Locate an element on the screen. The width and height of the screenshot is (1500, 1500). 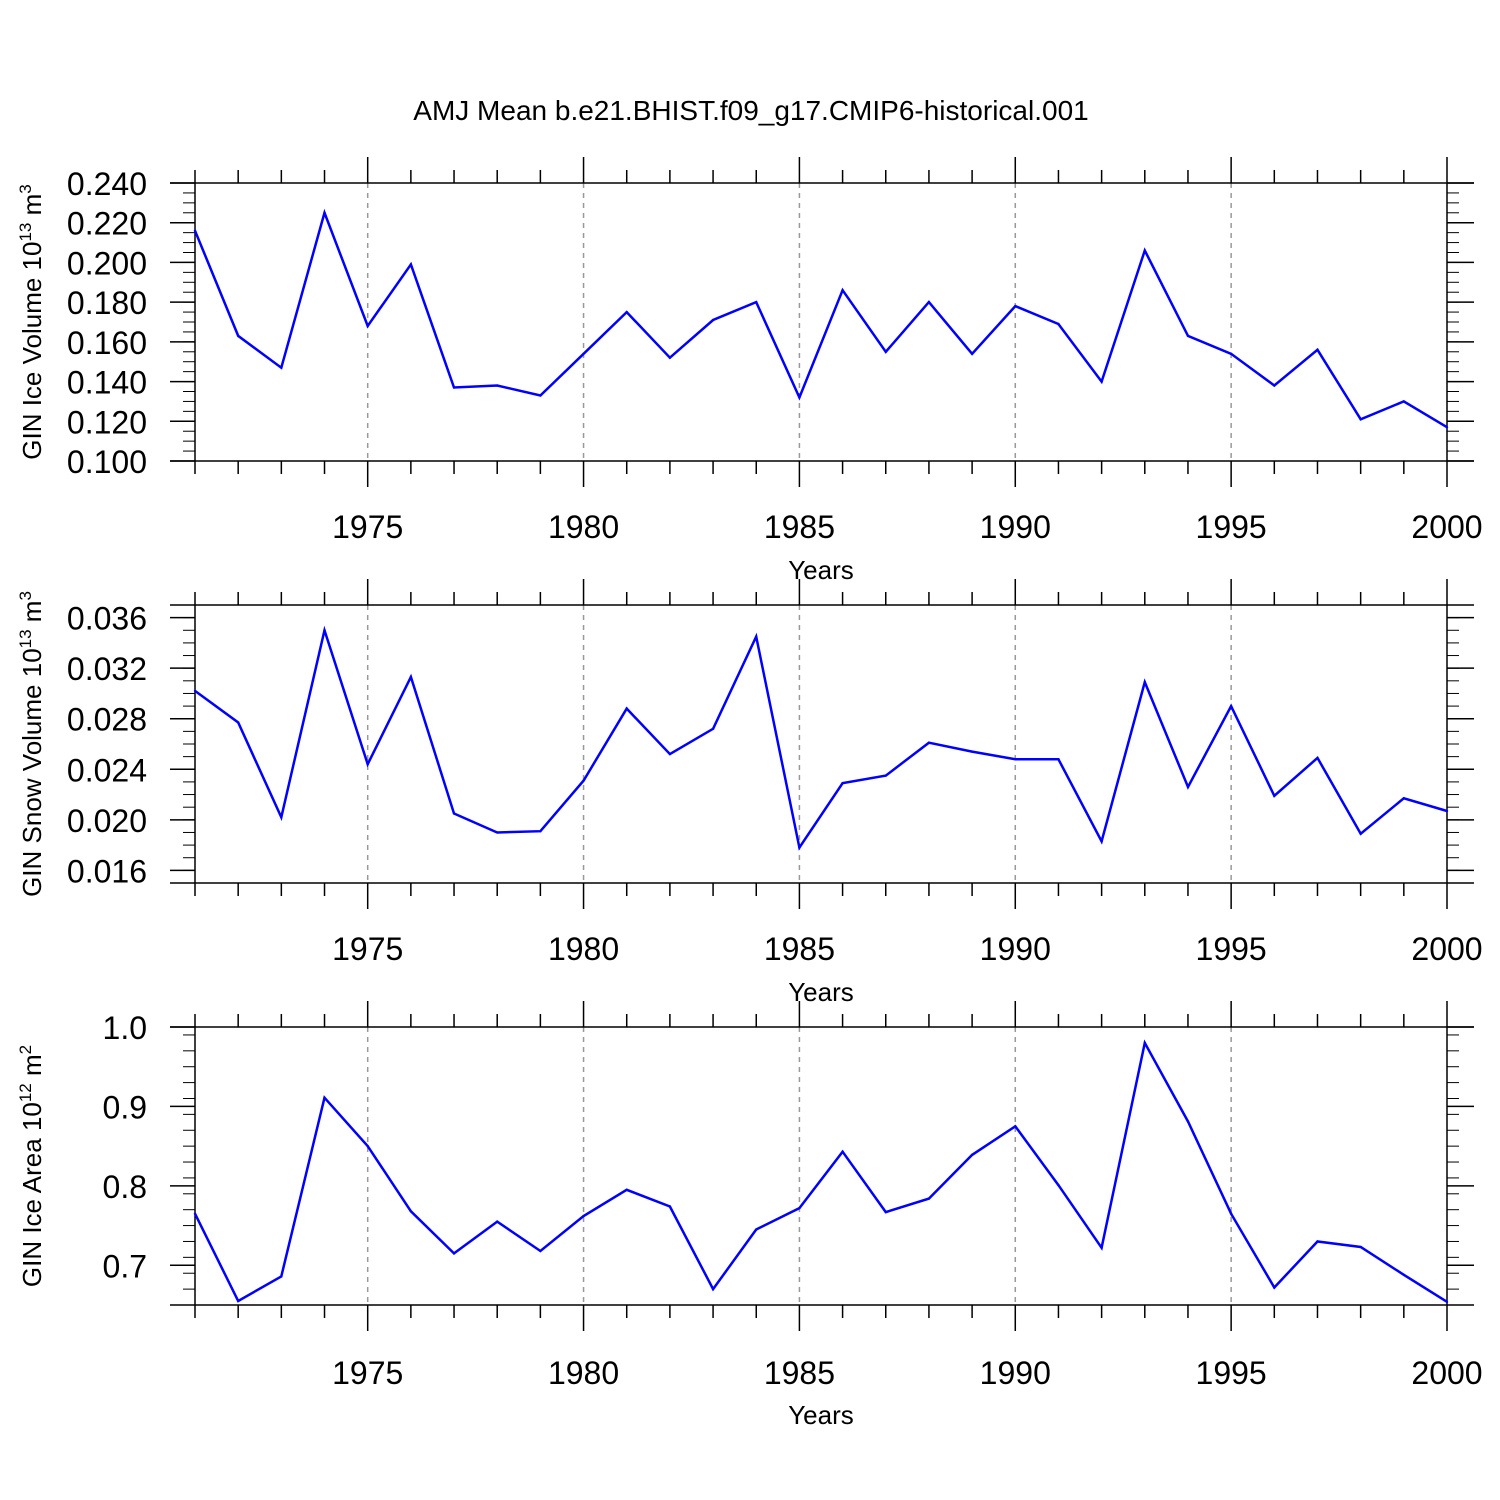
y-axis-label: GIN Ice Area 1012 m2 is located at coordinates (31, 1166).